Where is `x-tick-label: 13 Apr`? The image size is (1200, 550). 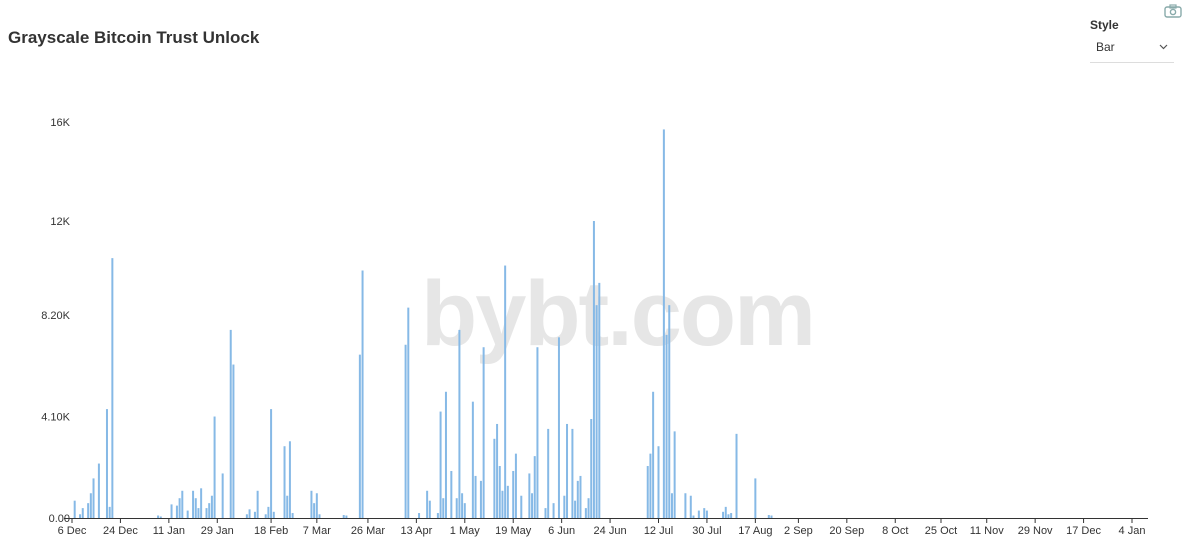
x-tick-label: 13 Apr is located at coordinates (416, 531).